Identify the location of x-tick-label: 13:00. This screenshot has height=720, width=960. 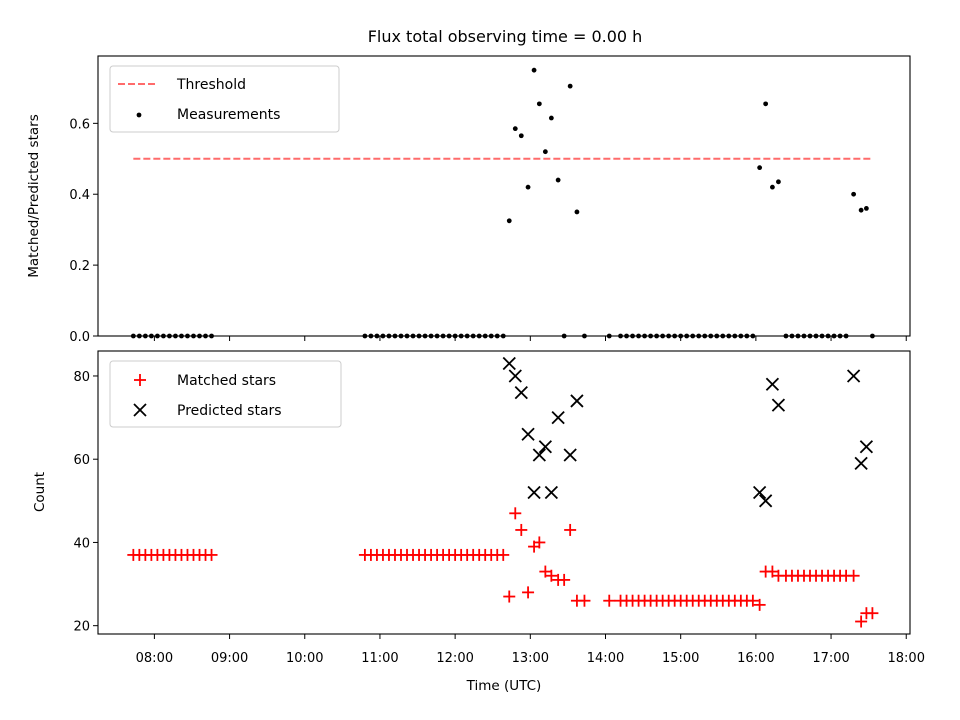
(530, 658).